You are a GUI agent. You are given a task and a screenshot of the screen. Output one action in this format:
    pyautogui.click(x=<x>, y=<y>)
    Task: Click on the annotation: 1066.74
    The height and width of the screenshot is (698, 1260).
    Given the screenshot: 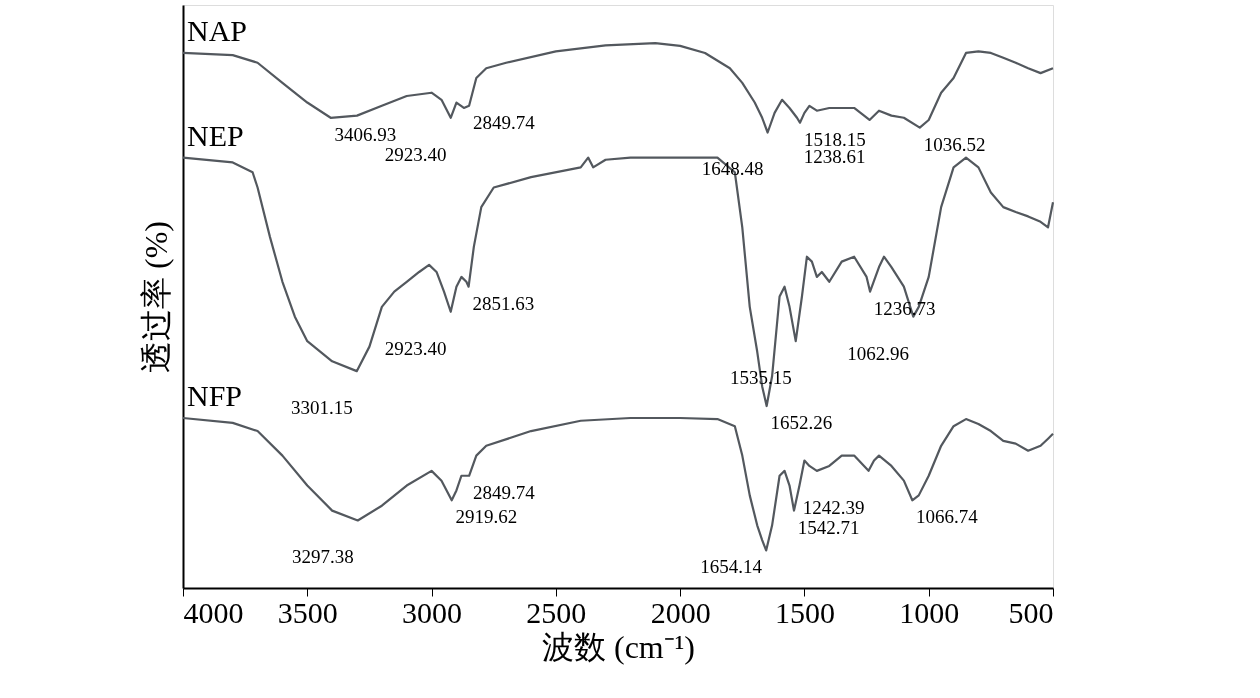 What is the action you would take?
    pyautogui.click(x=947, y=517)
    